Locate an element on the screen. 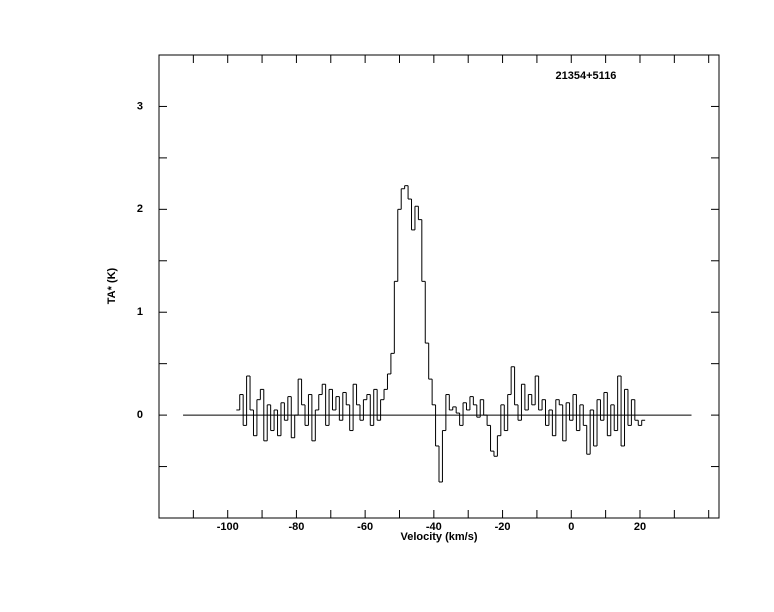  y-axis-label: TA* (K) is located at coordinates (112, 285).